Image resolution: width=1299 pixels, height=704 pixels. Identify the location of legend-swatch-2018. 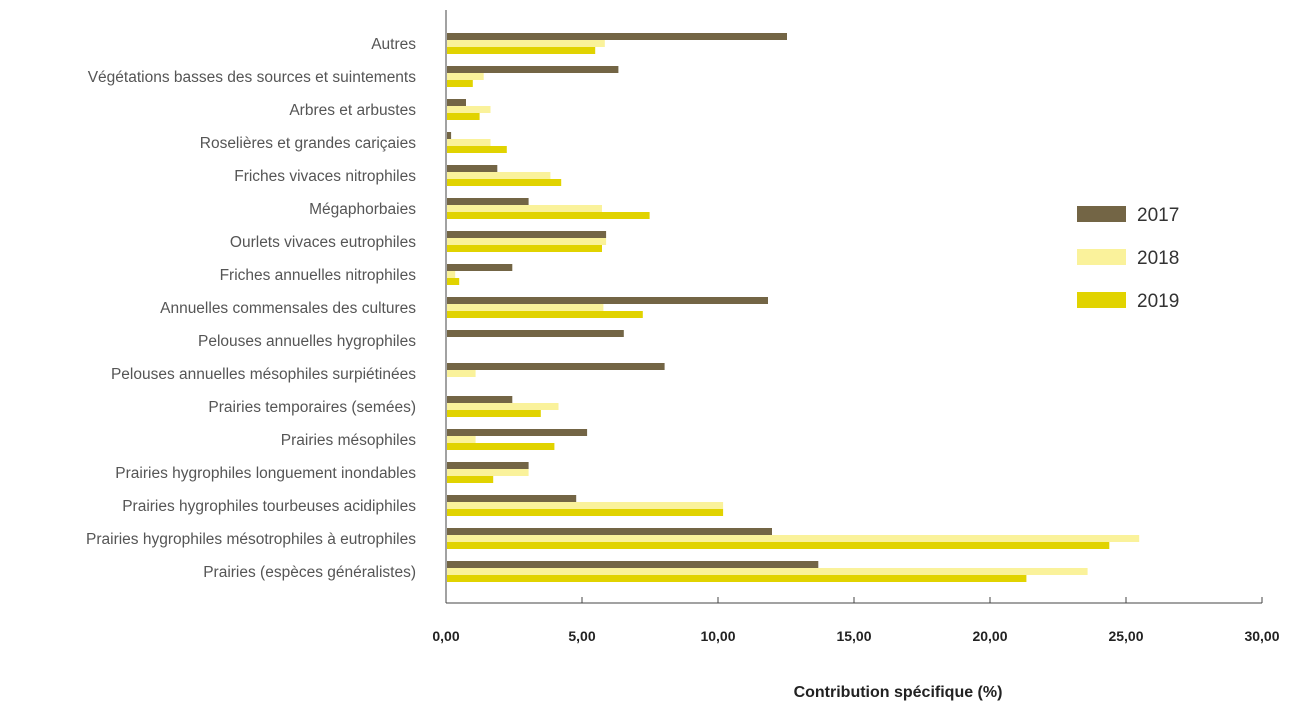
(1101, 257).